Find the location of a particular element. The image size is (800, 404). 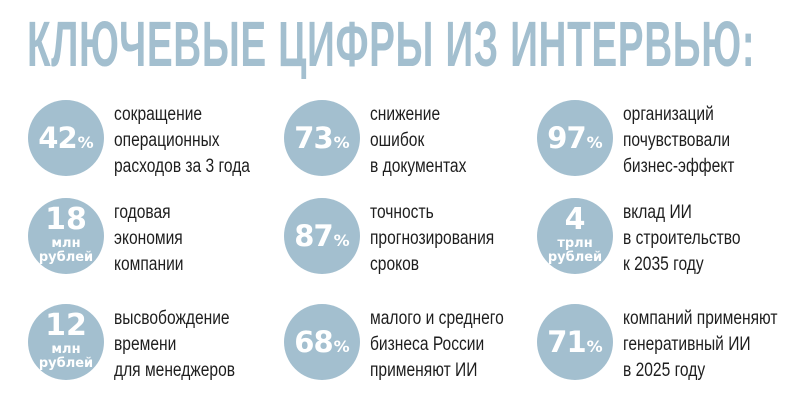

stat-badge: 42% is located at coordinates (66, 138).